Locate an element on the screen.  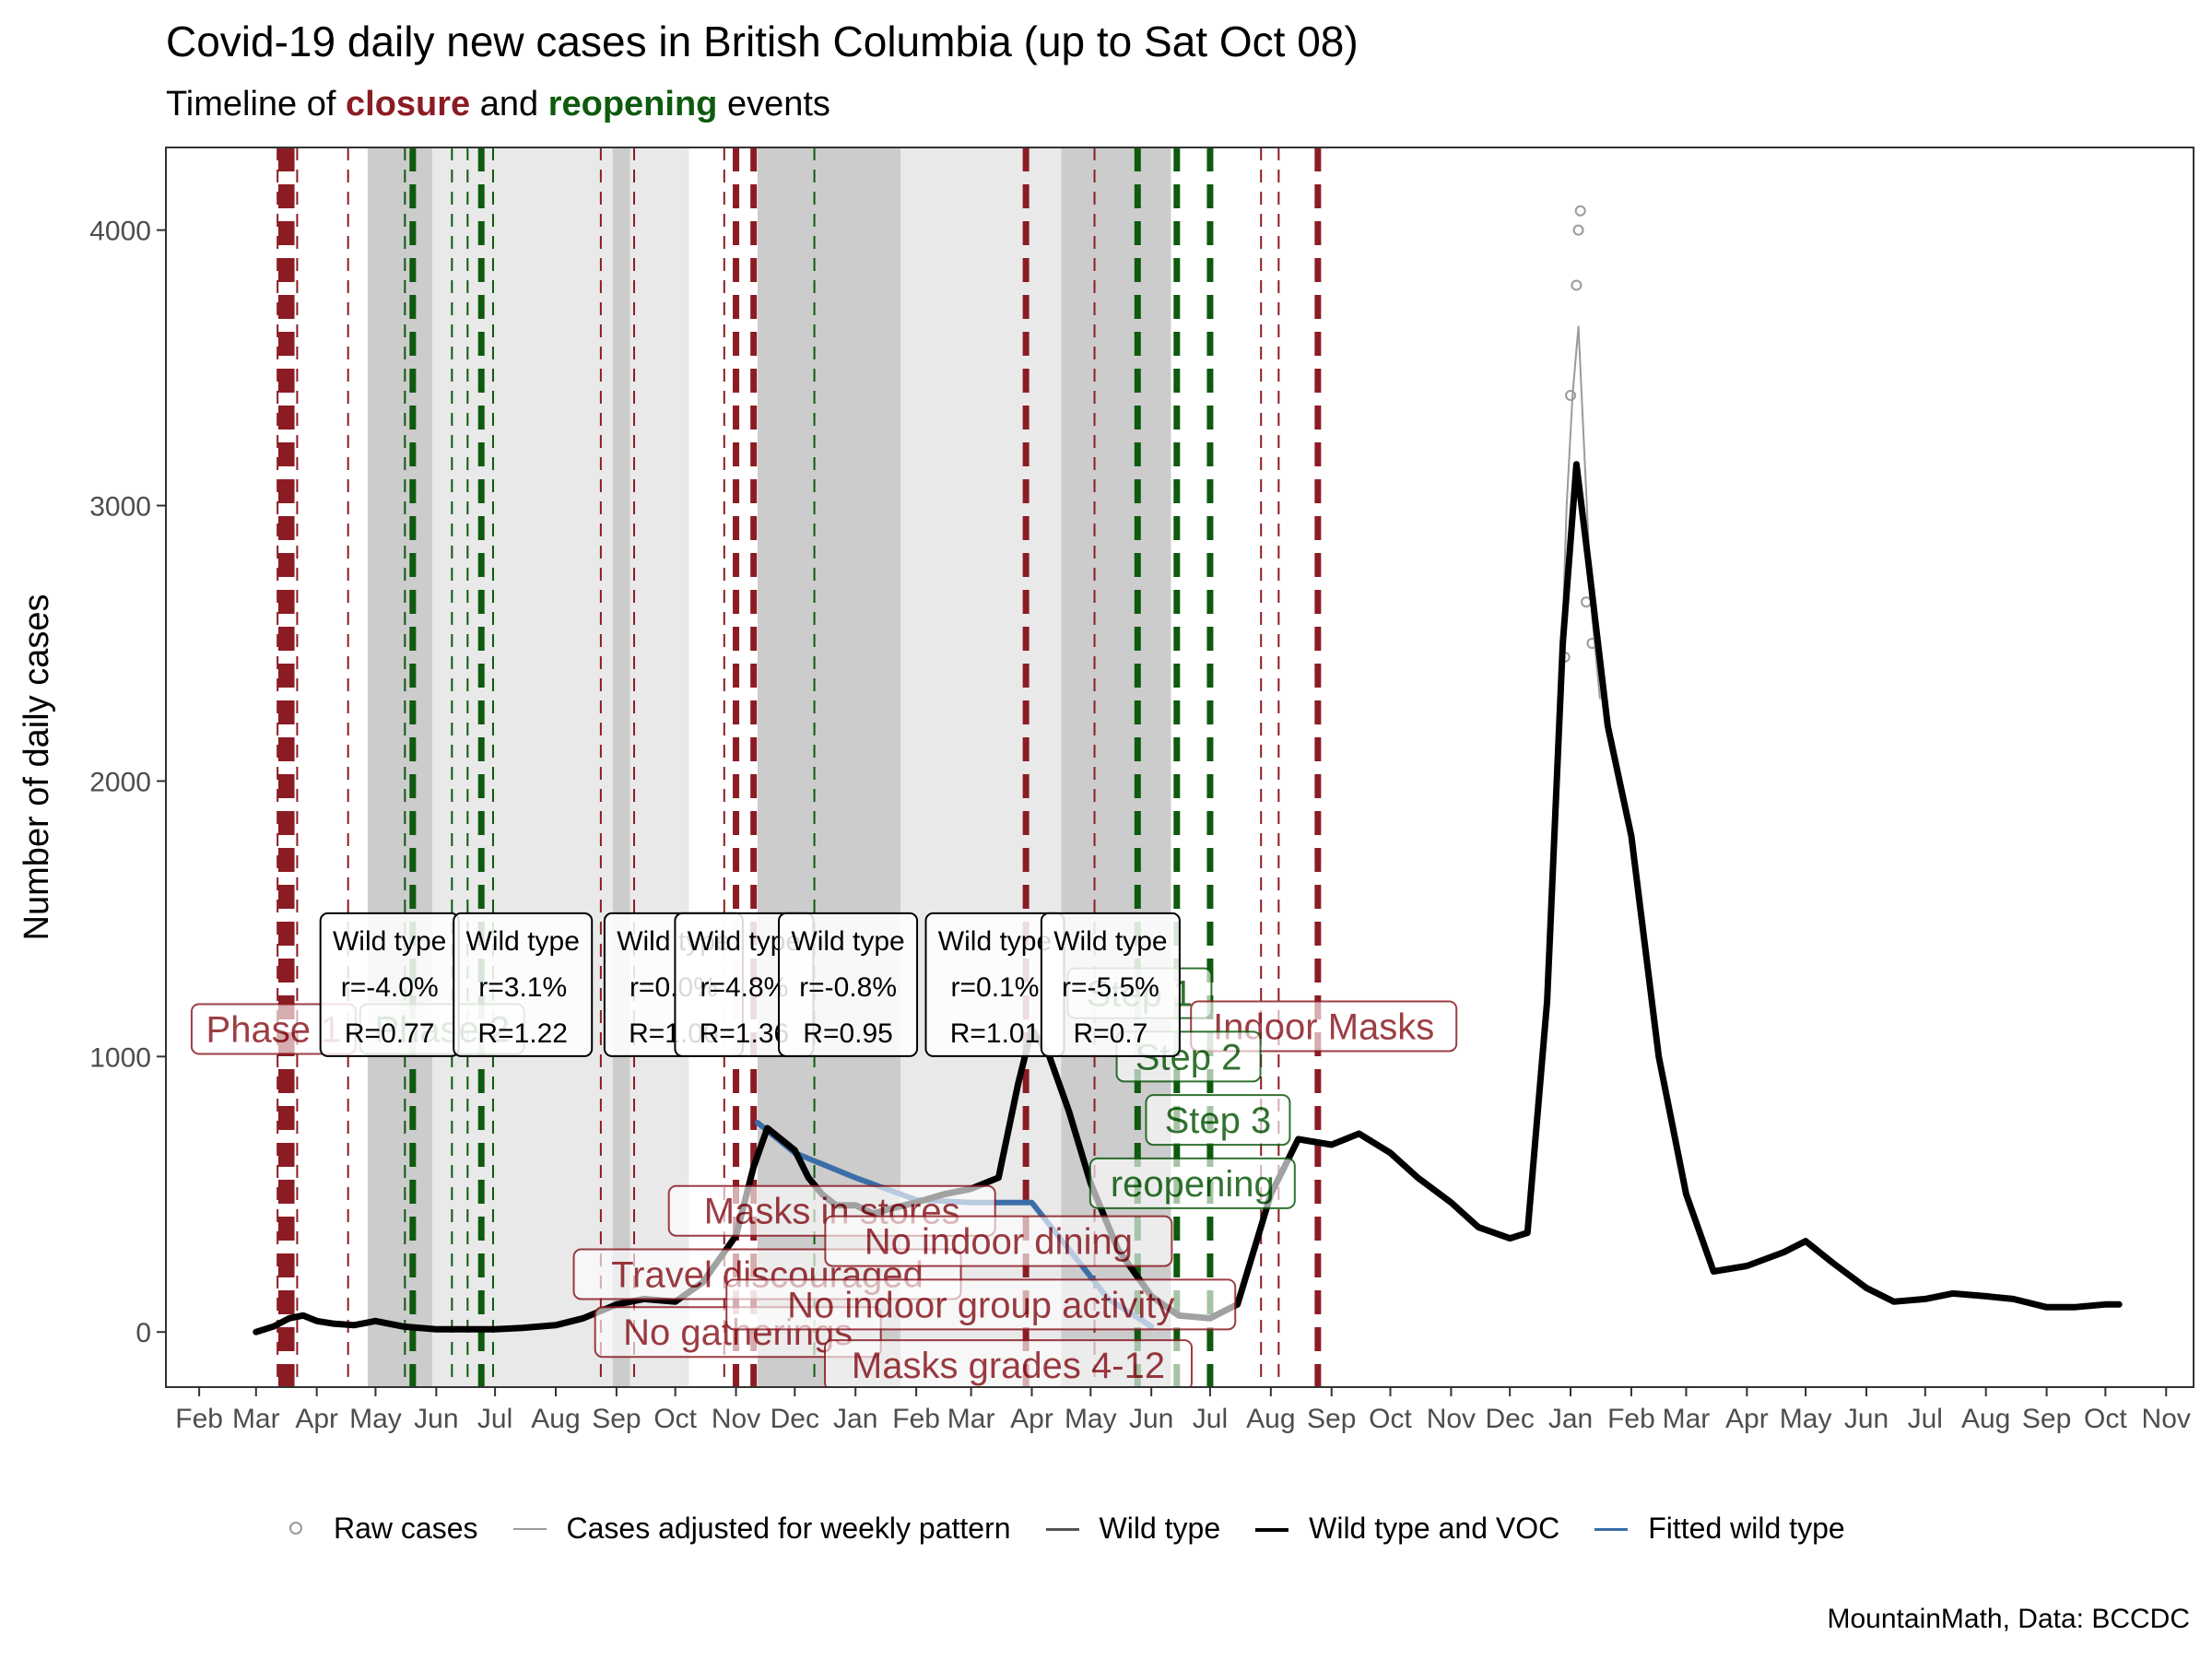
x-tick-label-32: Oct is located at coordinates (2105, 1419).